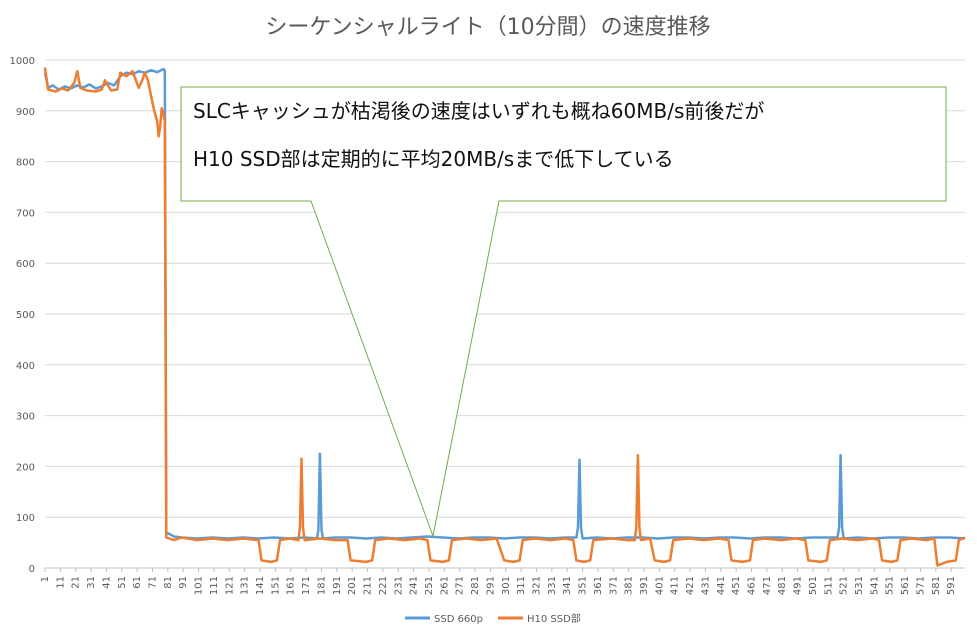 Image resolution: width=977 pixels, height=638 pixels. I want to click on x-tick-label: 501, so click(813, 585).